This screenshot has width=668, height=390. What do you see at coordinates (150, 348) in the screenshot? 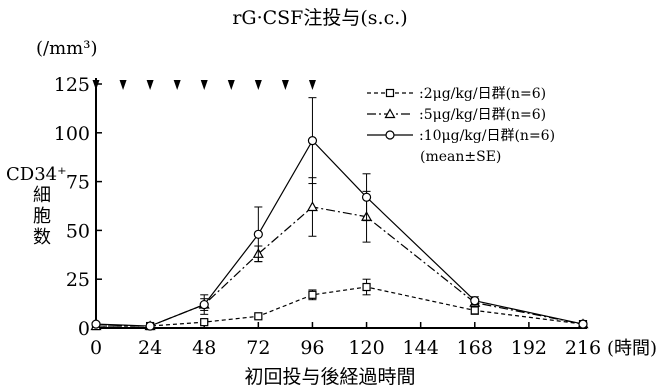
I see `x-tick-label: 24` at bounding box center [150, 348].